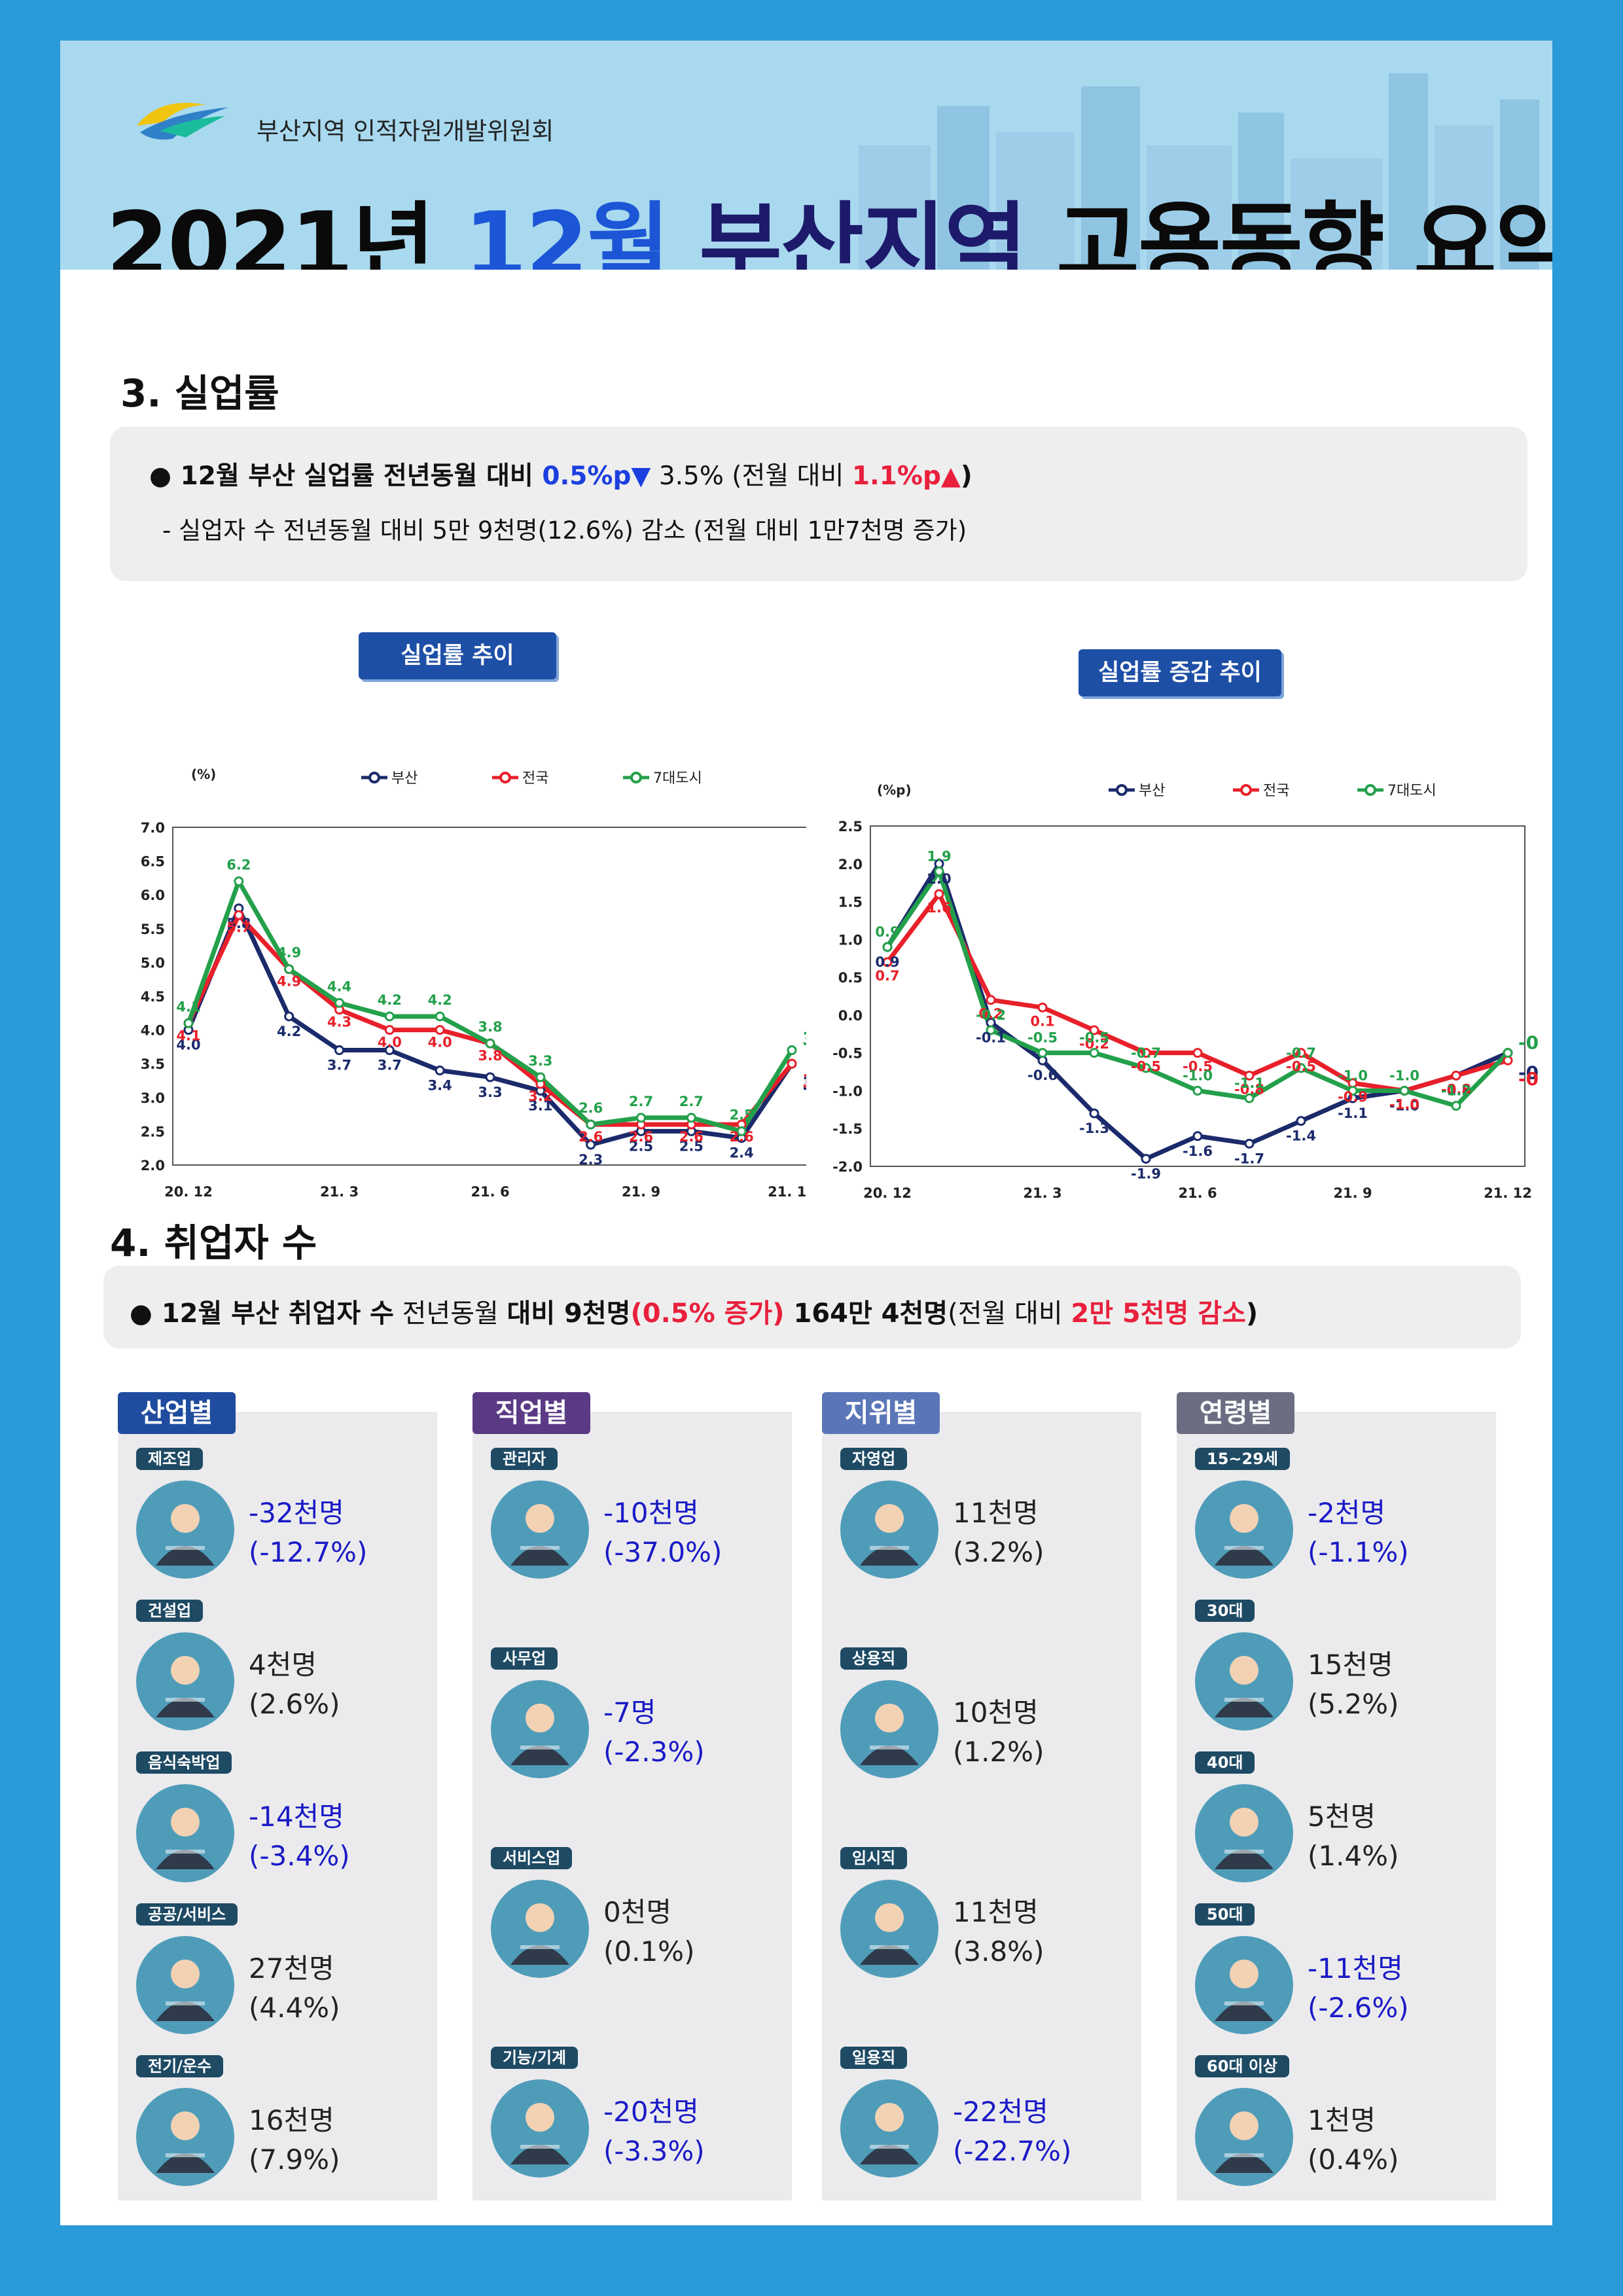 This screenshot has width=1623, height=2296. I want to click on stat-item-value: -32천명 (-12.7%), so click(308, 1533).